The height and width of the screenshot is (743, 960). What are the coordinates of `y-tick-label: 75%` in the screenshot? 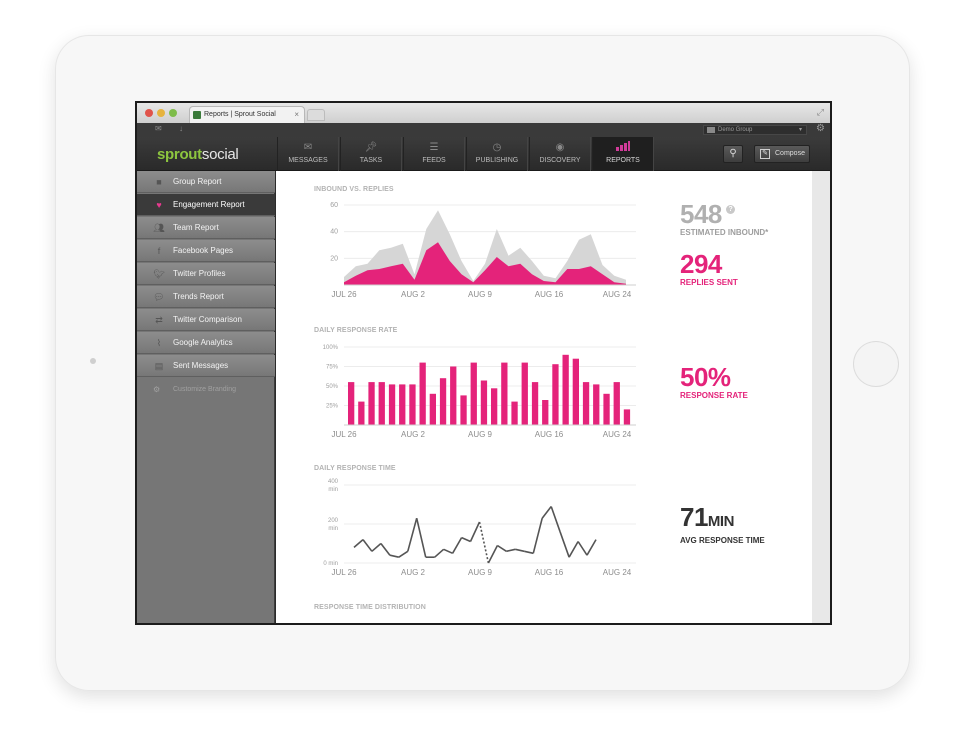 It's located at (332, 368).